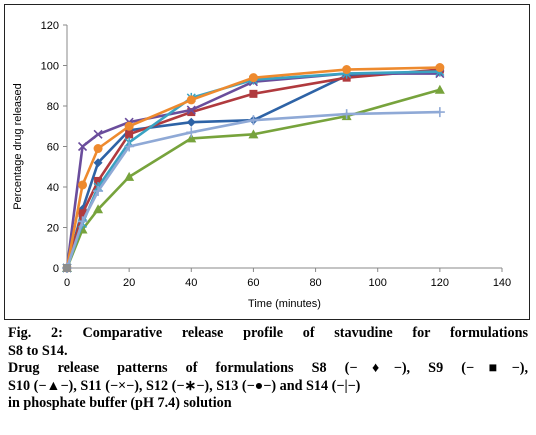 The height and width of the screenshot is (435, 536). I want to click on x-tick-label: 60, so click(253, 283).